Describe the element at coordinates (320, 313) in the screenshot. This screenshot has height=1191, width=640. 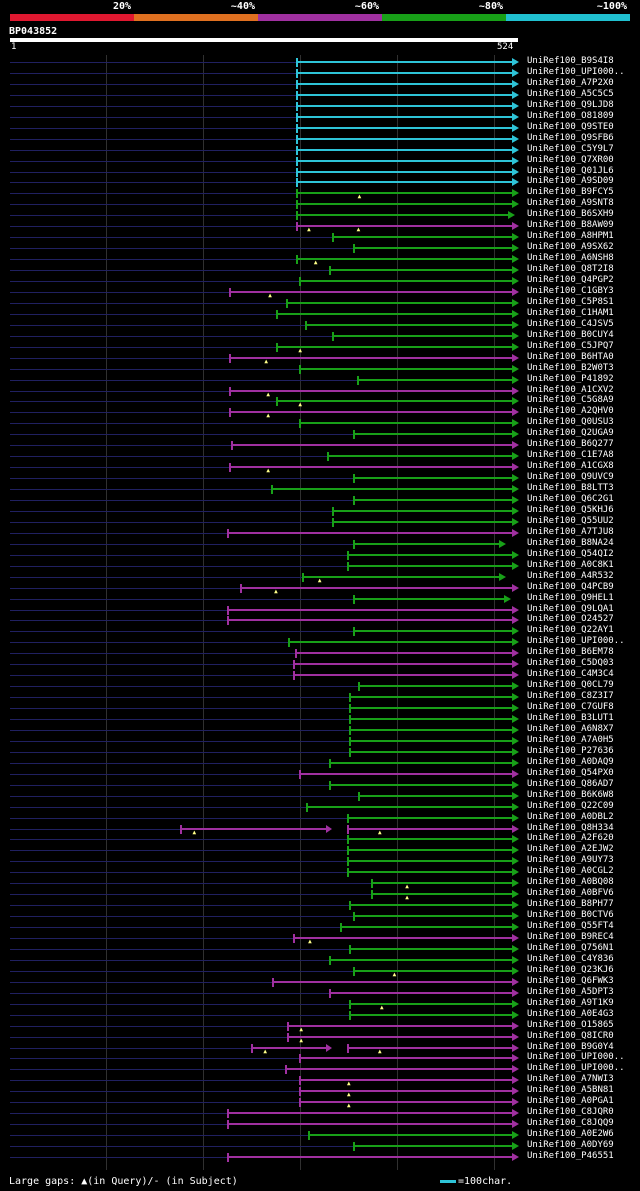
I see `hit-row: UniRef100_C1HAM1` at that location.